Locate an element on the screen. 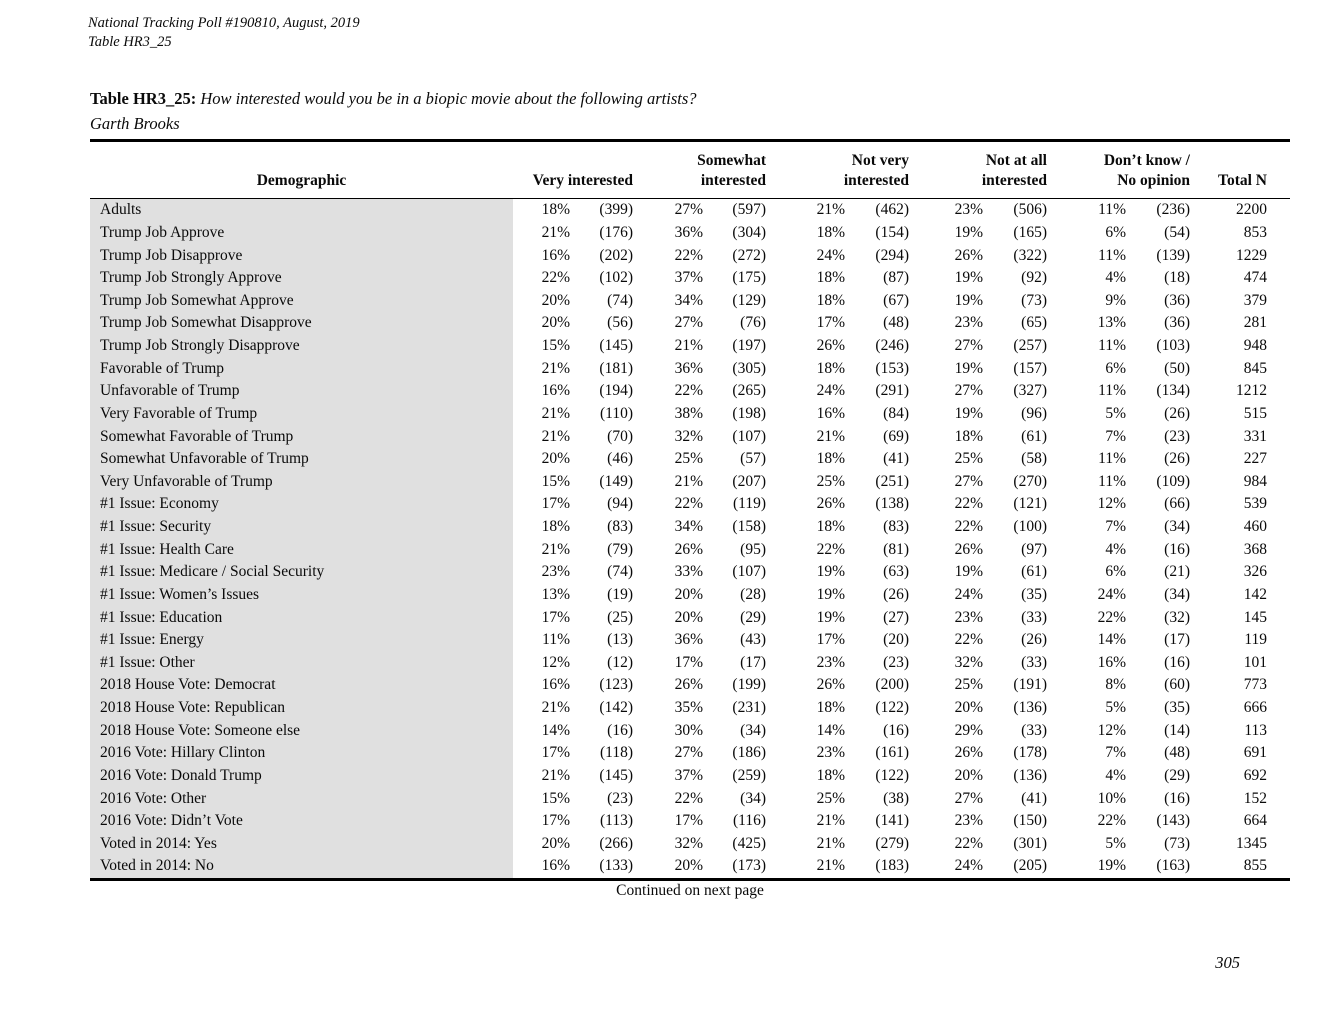 This screenshot has width=1320, height=1020. percent-cell: 15% is located at coordinates (555, 798).